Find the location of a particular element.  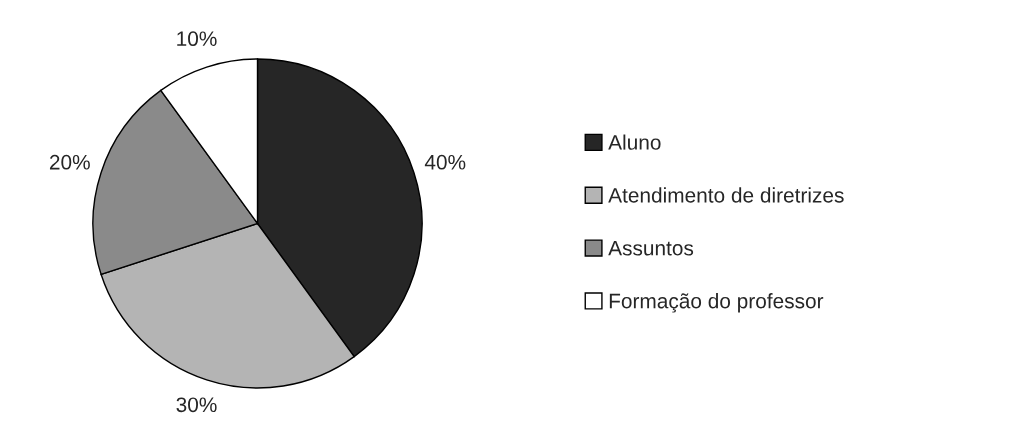

legend-label: Aluno is located at coordinates (634, 142).